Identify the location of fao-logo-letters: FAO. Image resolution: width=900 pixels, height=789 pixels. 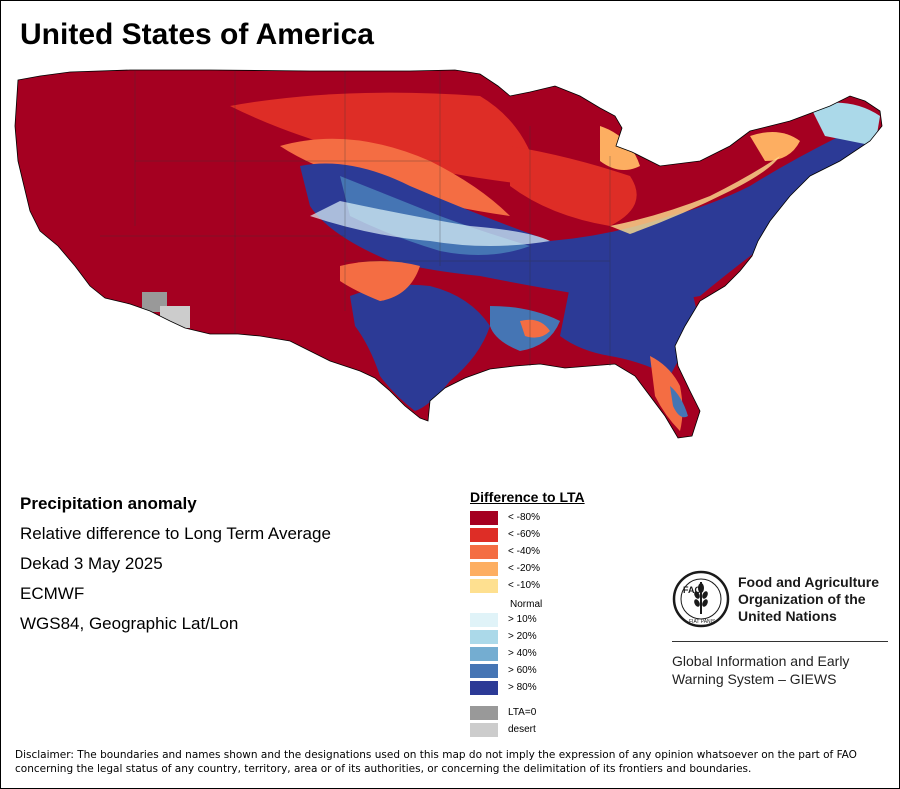
(692, 590).